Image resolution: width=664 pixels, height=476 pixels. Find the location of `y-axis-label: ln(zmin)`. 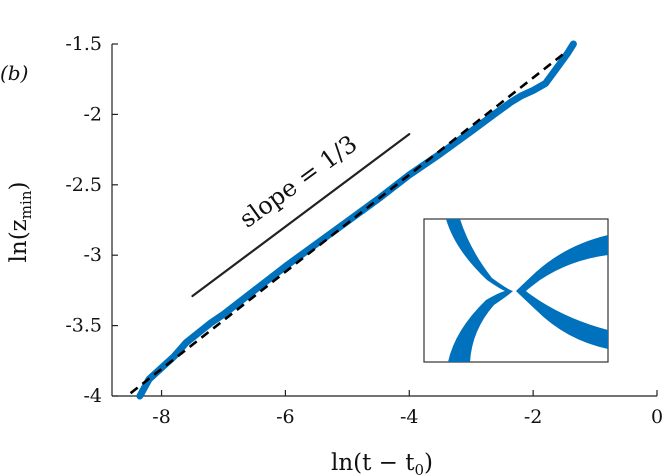

y-axis-label: ln(zmin) is located at coordinates (20, 222).